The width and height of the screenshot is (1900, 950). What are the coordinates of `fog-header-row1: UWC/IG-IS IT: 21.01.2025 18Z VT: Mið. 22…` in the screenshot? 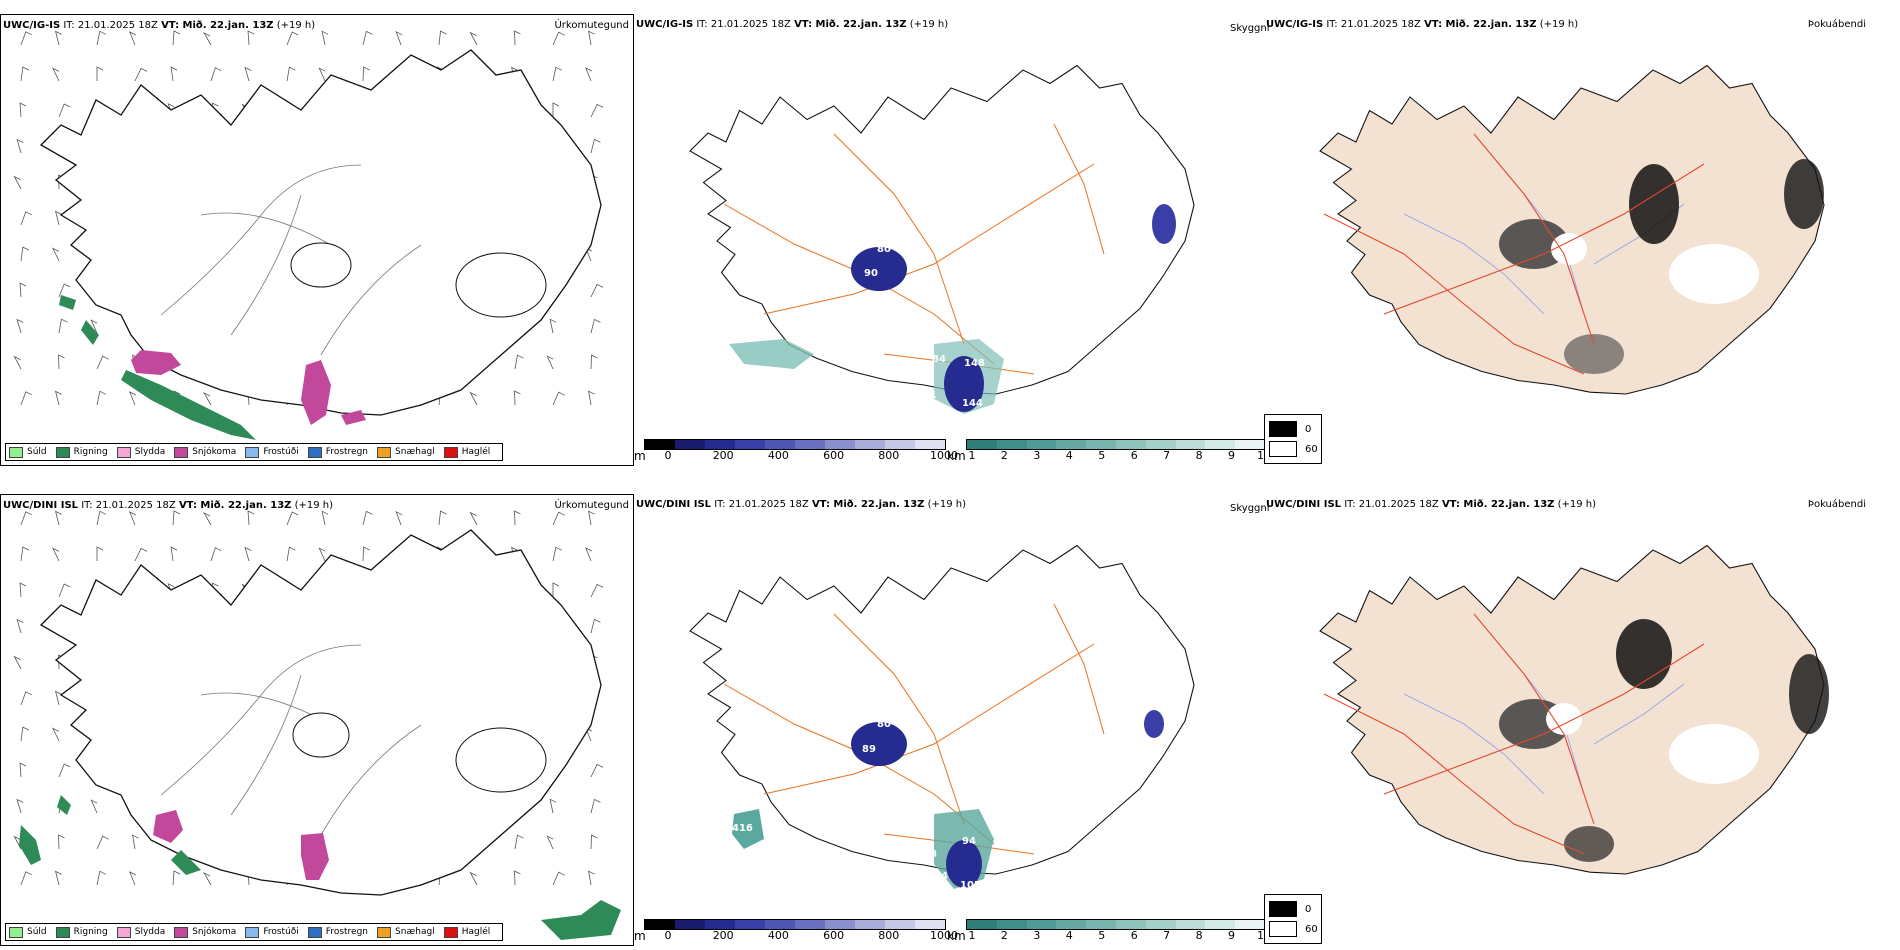 It's located at (1581, 25).